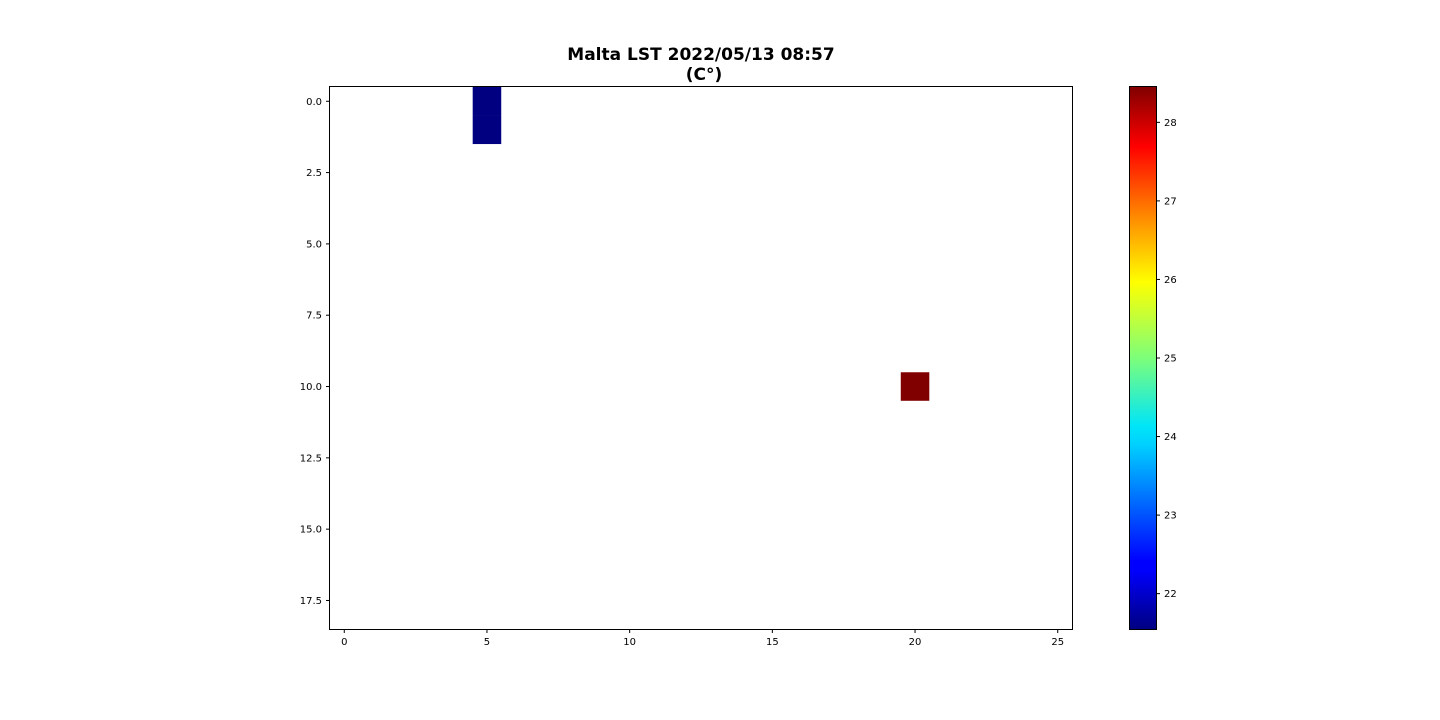 Image resolution: width=1440 pixels, height=720 pixels. What do you see at coordinates (314, 316) in the screenshot?
I see `y-tick-label: 7.5` at bounding box center [314, 316].